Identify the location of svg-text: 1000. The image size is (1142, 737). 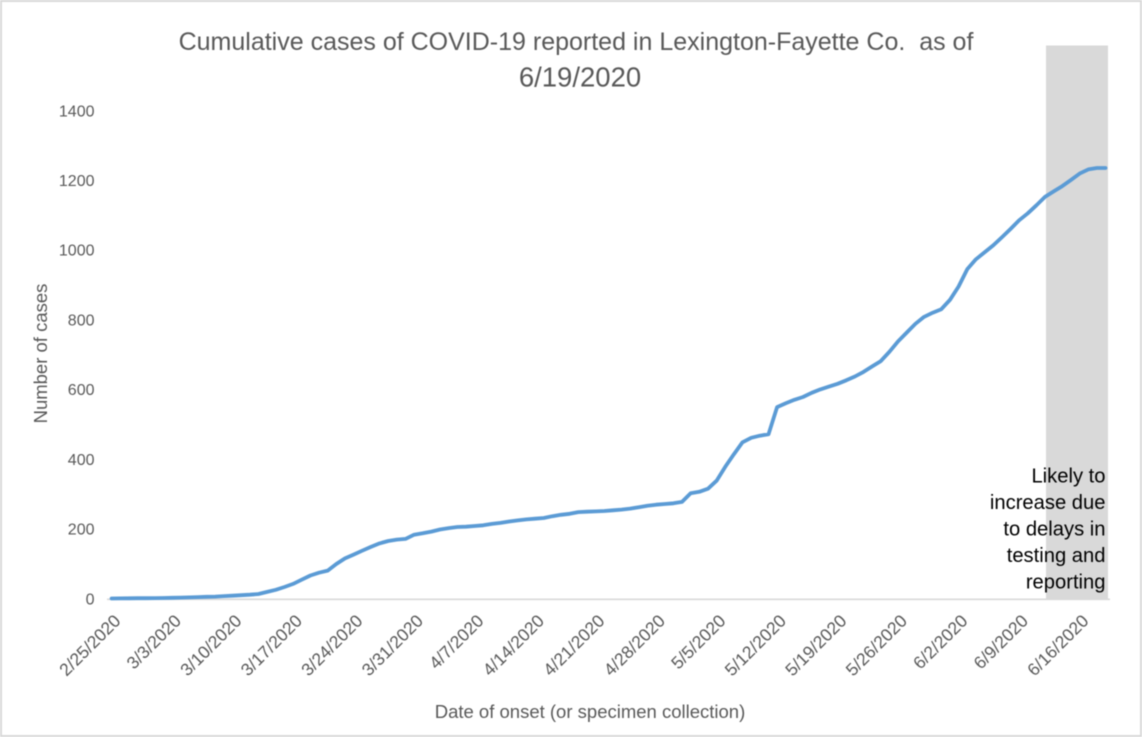
(77, 251).